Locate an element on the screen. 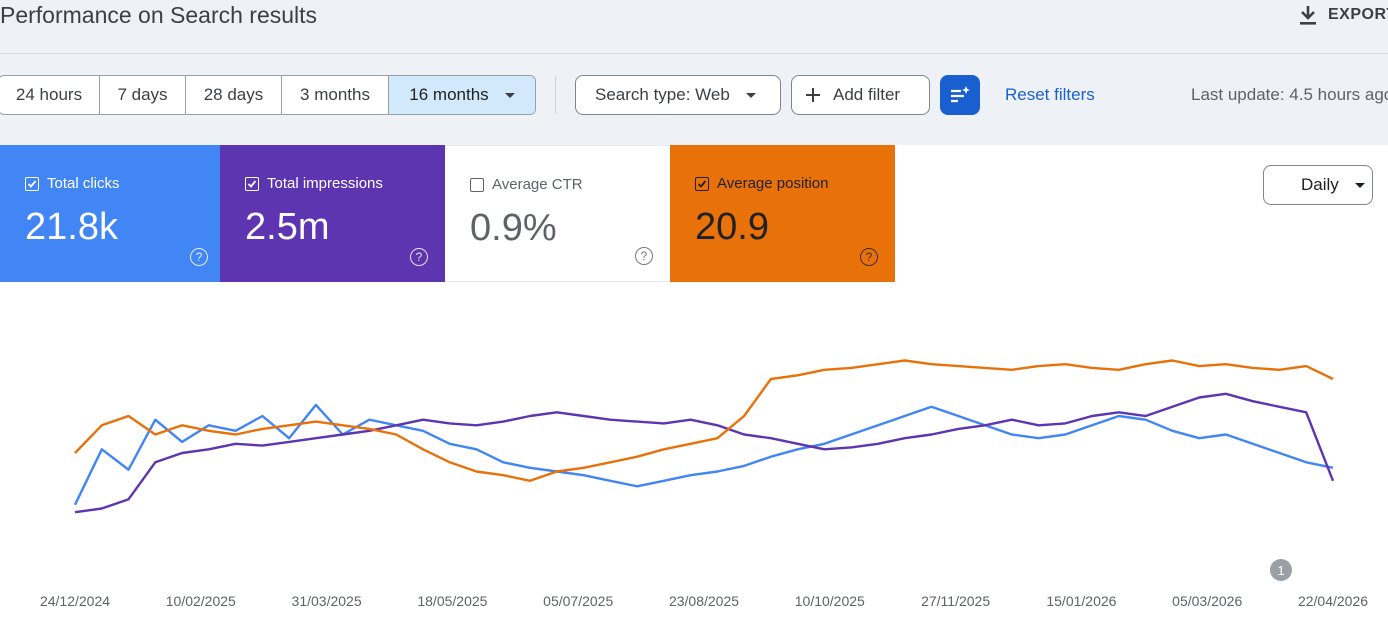 Image resolution: width=1388 pixels, height=636 pixels. granularity-label: Daily is located at coordinates (1320, 184).